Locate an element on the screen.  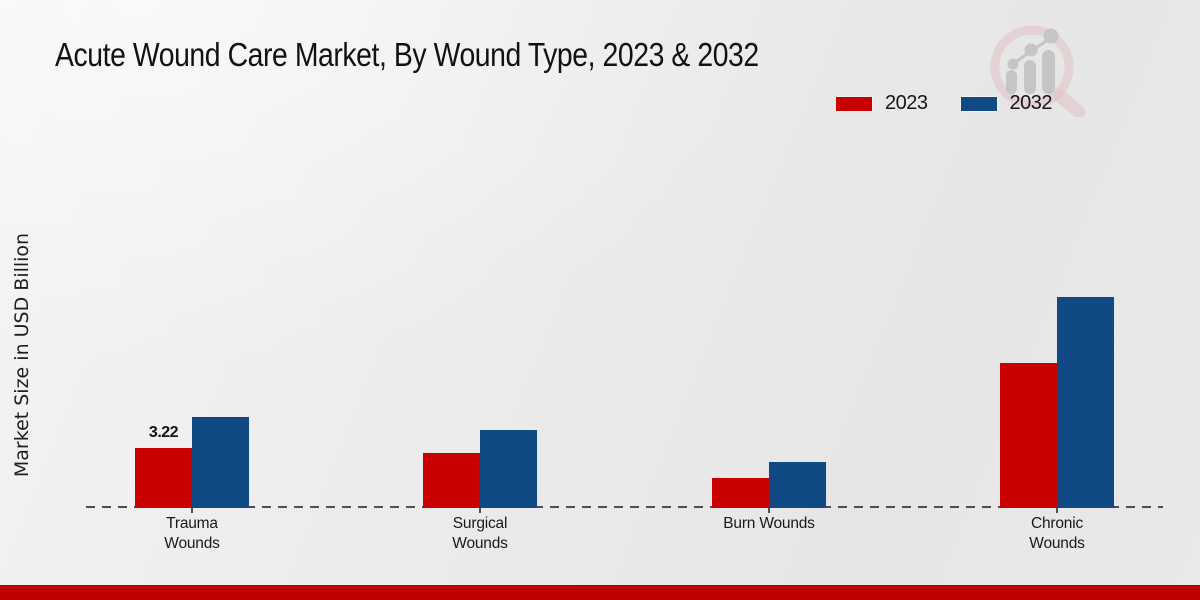
logo-bar-small-icon is located at coordinates (1011, 82).